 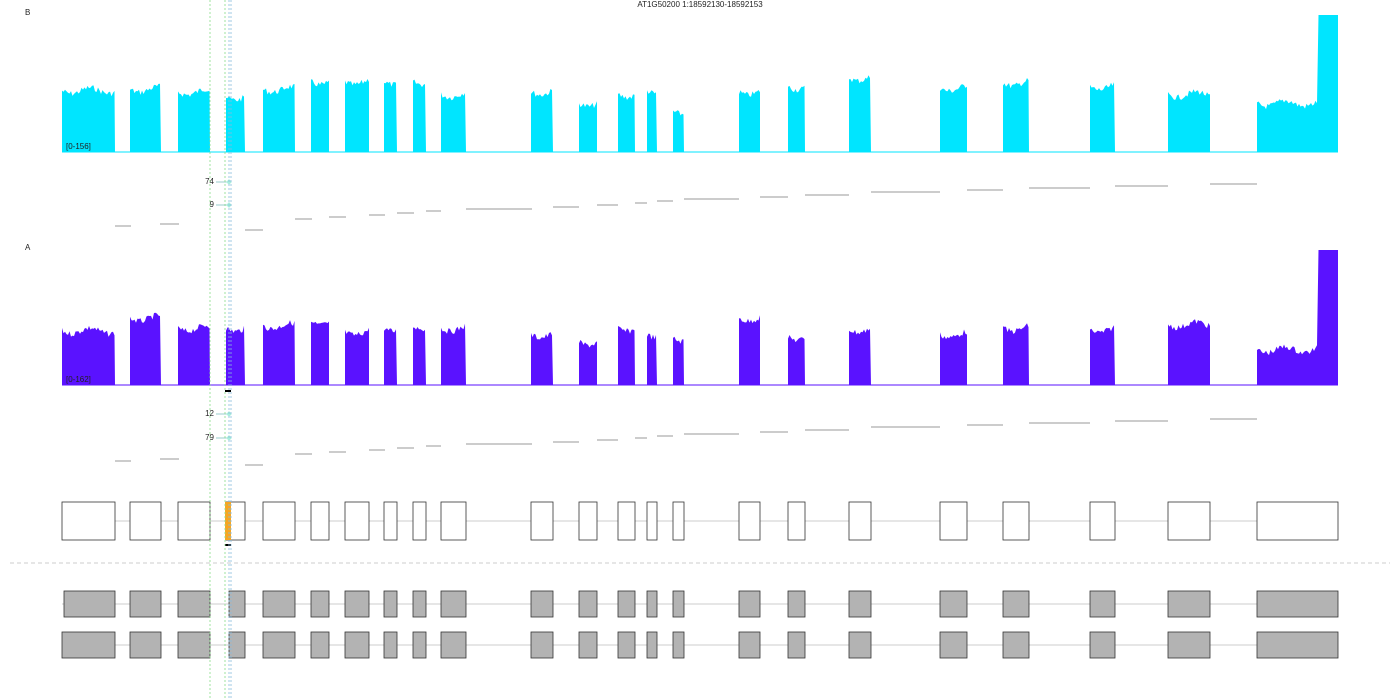 I want to click on title: AT1G50200 1:18592130-18592153, so click(x=700, y=4).